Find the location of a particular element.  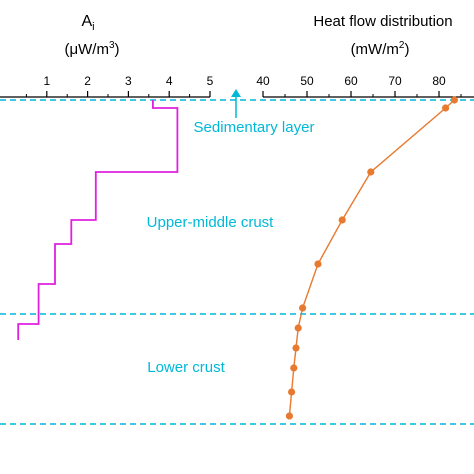

ai-title: Ai is located at coordinates (87, 23).